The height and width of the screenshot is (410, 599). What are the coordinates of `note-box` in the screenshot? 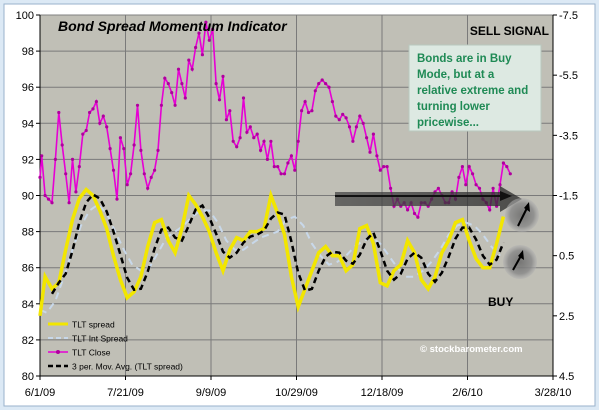 It's located at (475, 88).